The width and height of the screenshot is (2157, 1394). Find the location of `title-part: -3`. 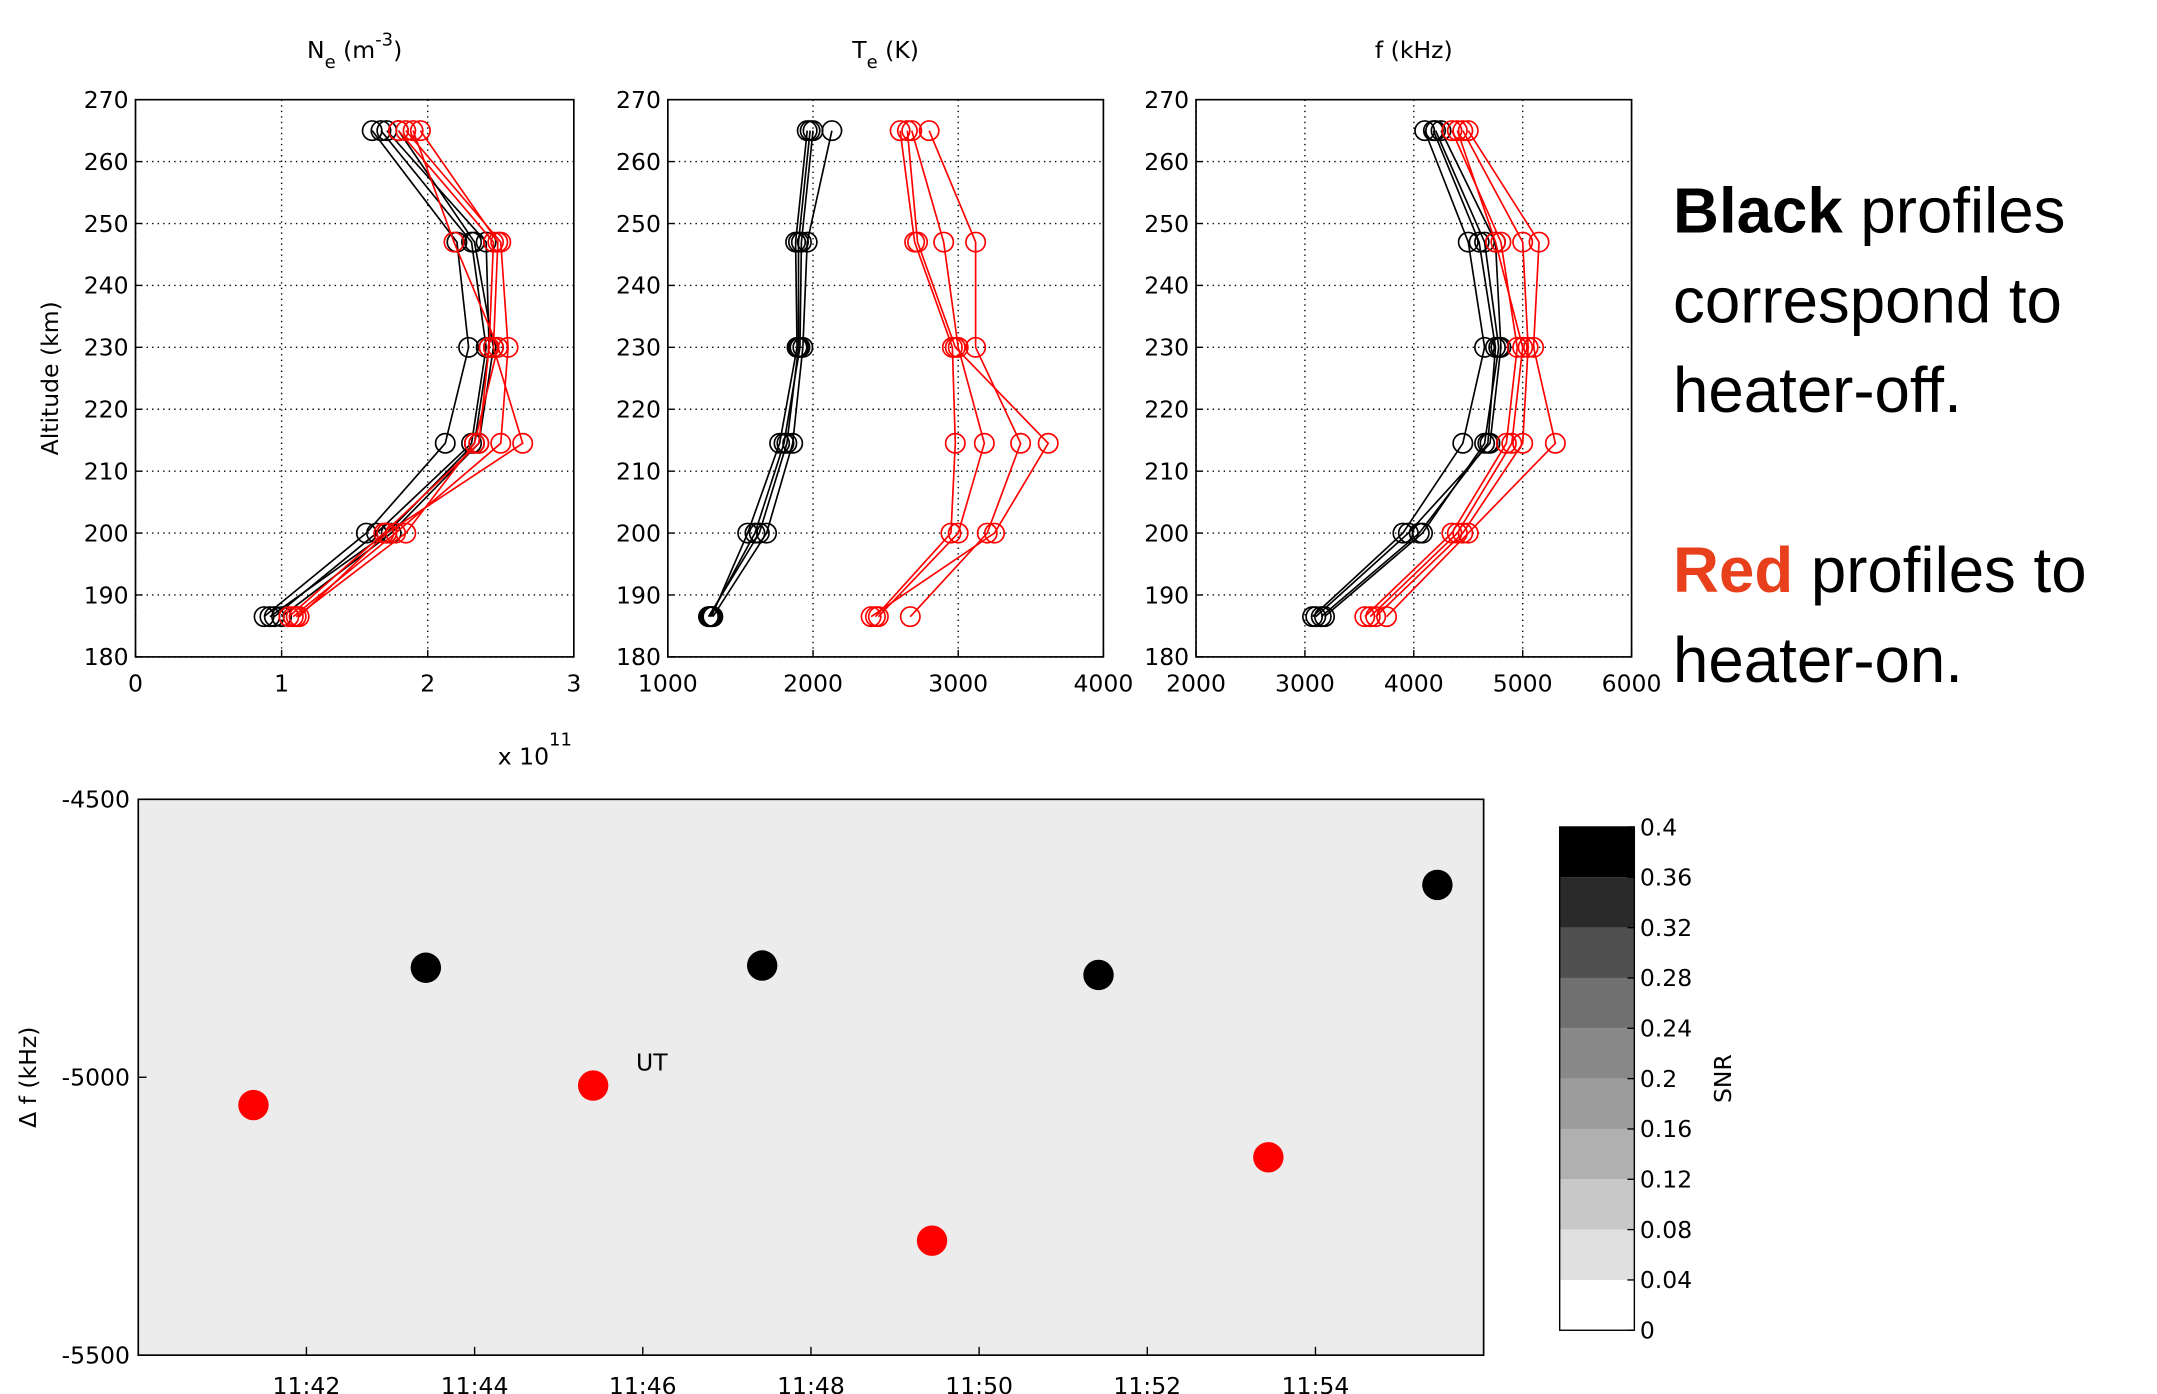

title-part: -3 is located at coordinates (384, 40).